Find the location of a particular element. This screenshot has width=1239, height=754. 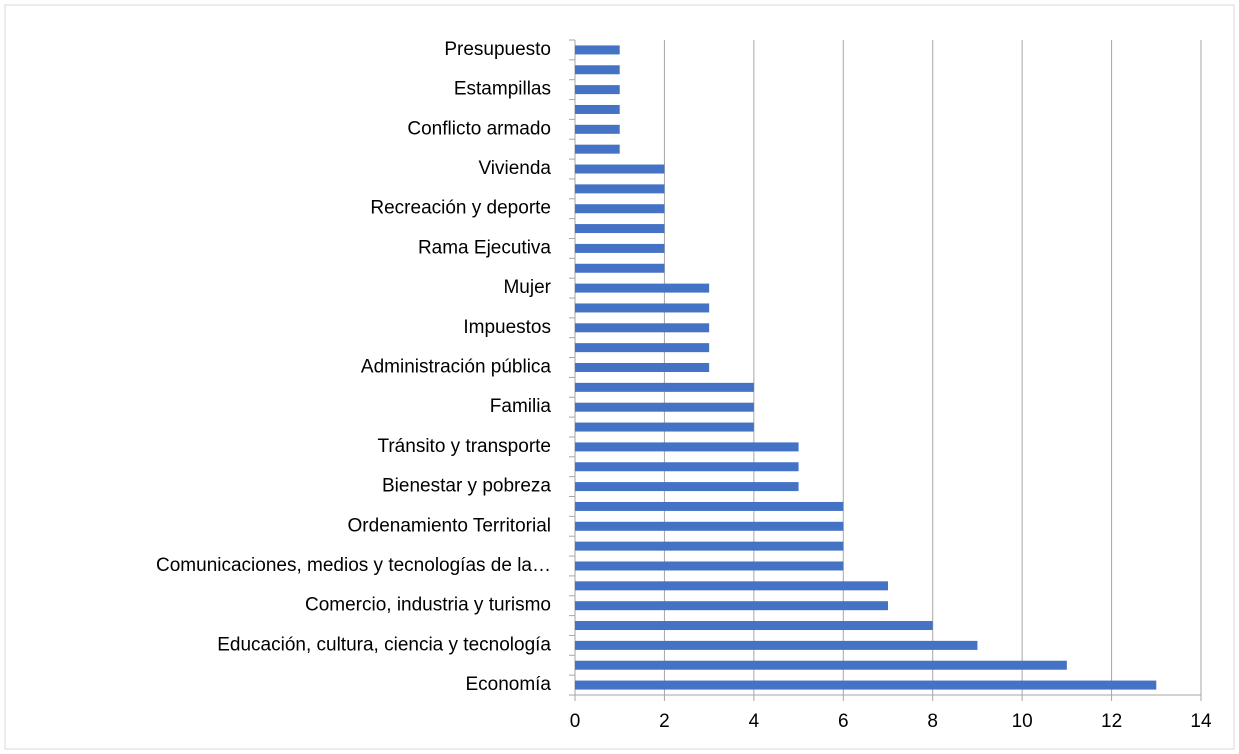

x-tick-label: 10 is located at coordinates (1022, 721).